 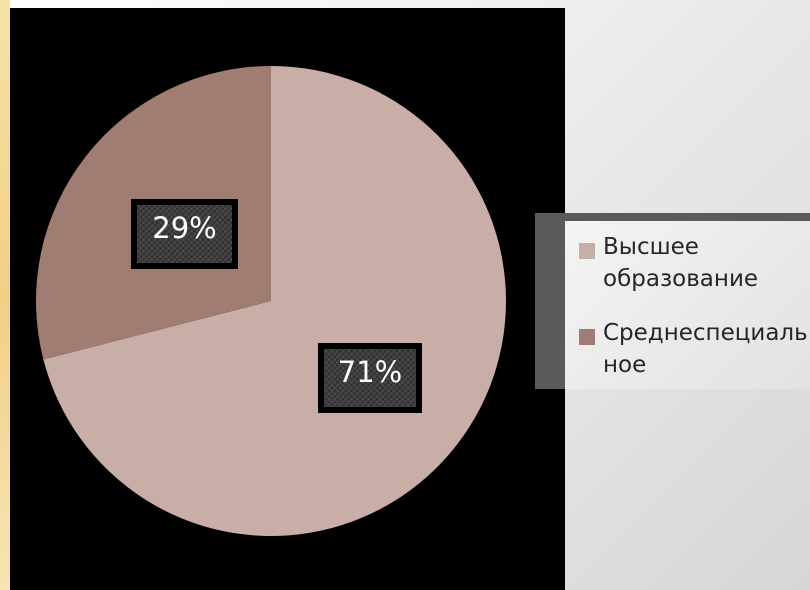 I want to click on legend-label-higher: Высшее образование, so click(x=681, y=263).